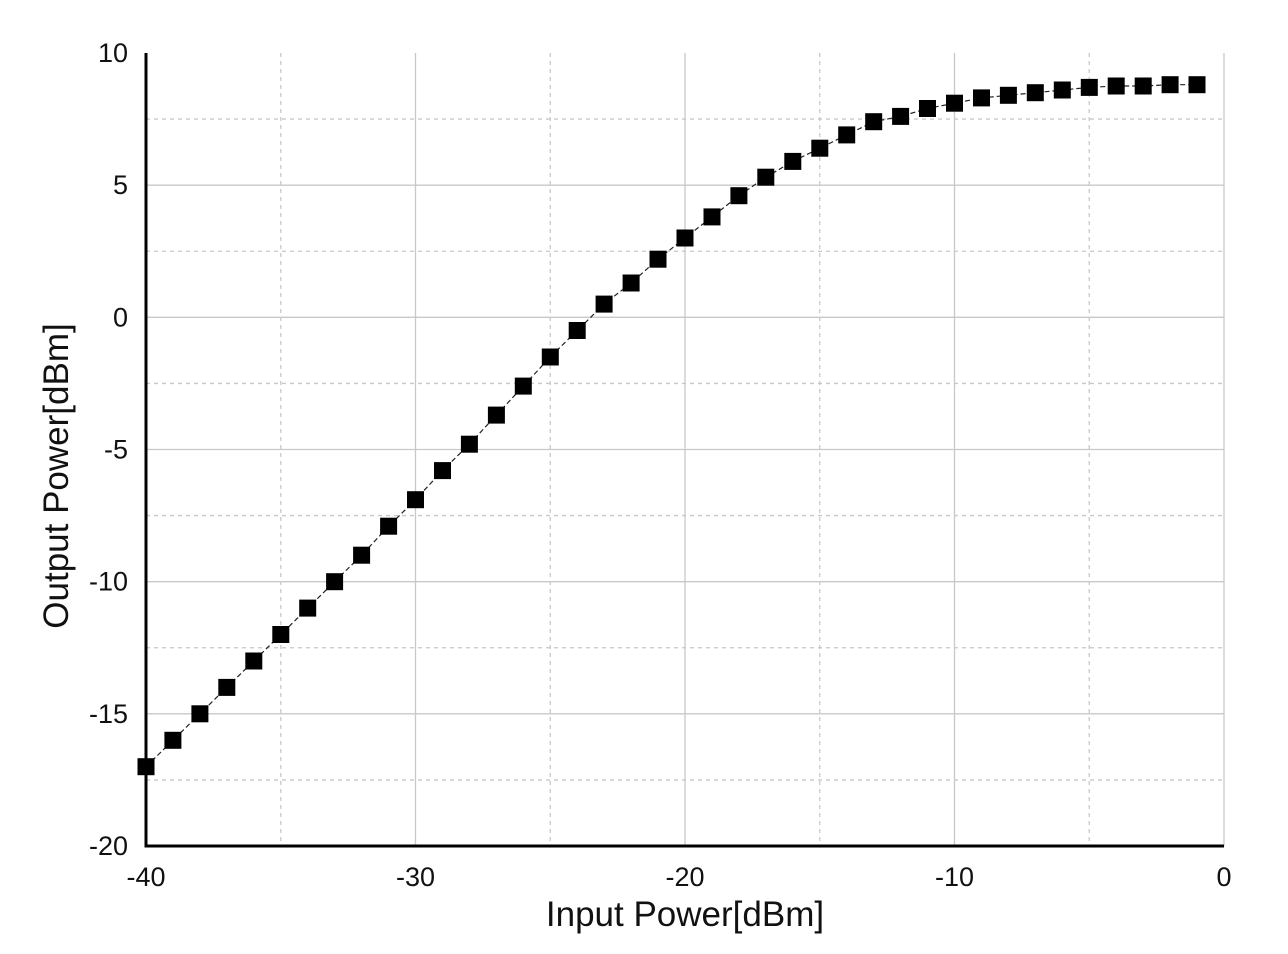 The height and width of the screenshot is (954, 1288). What do you see at coordinates (116, 450) in the screenshot?
I see `y-tick-label: -5` at bounding box center [116, 450].